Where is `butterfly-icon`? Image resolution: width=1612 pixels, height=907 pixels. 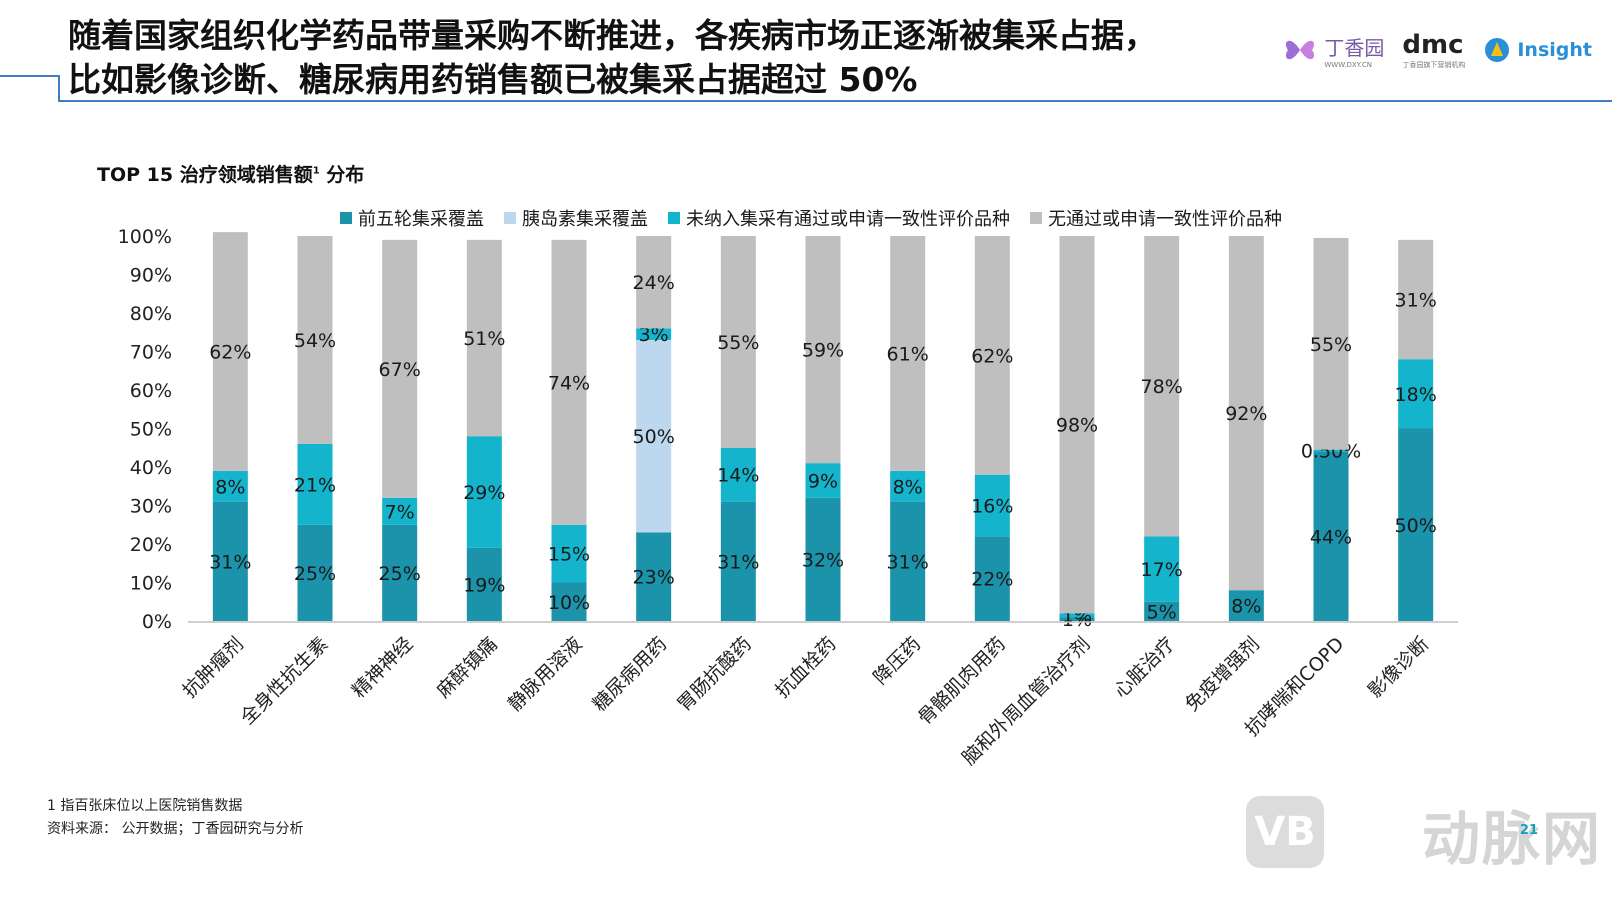 butterfly-icon is located at coordinates (1300, 50).